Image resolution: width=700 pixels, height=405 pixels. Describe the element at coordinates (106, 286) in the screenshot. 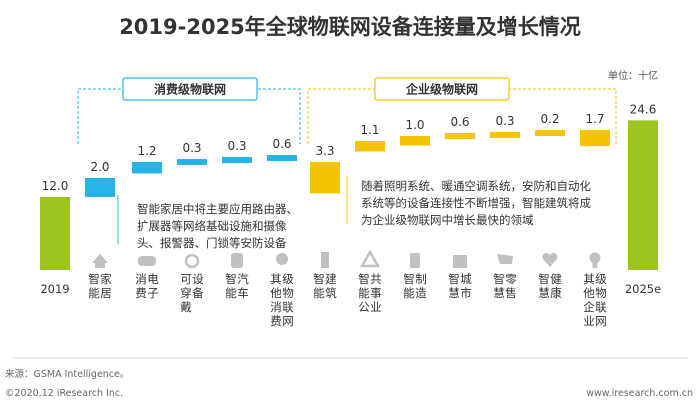

I see `step-category-label-b: 家居` at that location.